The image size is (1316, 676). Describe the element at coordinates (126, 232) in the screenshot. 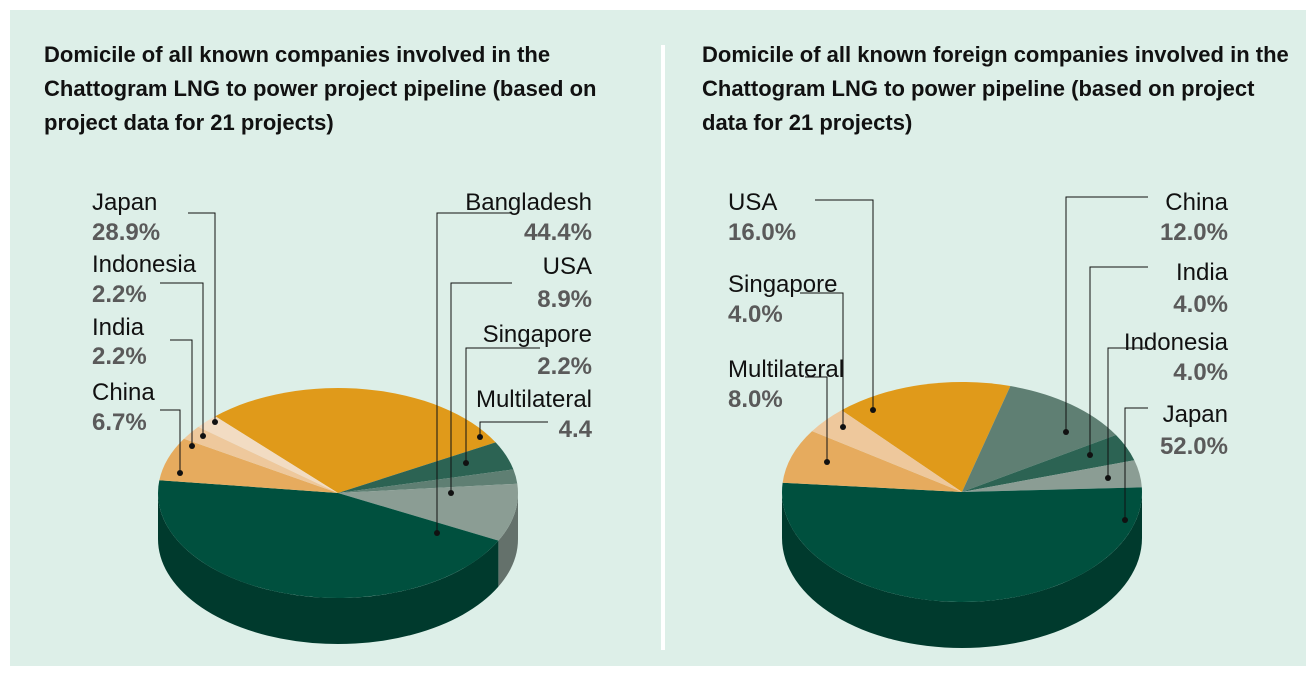

I see `value-label: 28.9%` at that location.